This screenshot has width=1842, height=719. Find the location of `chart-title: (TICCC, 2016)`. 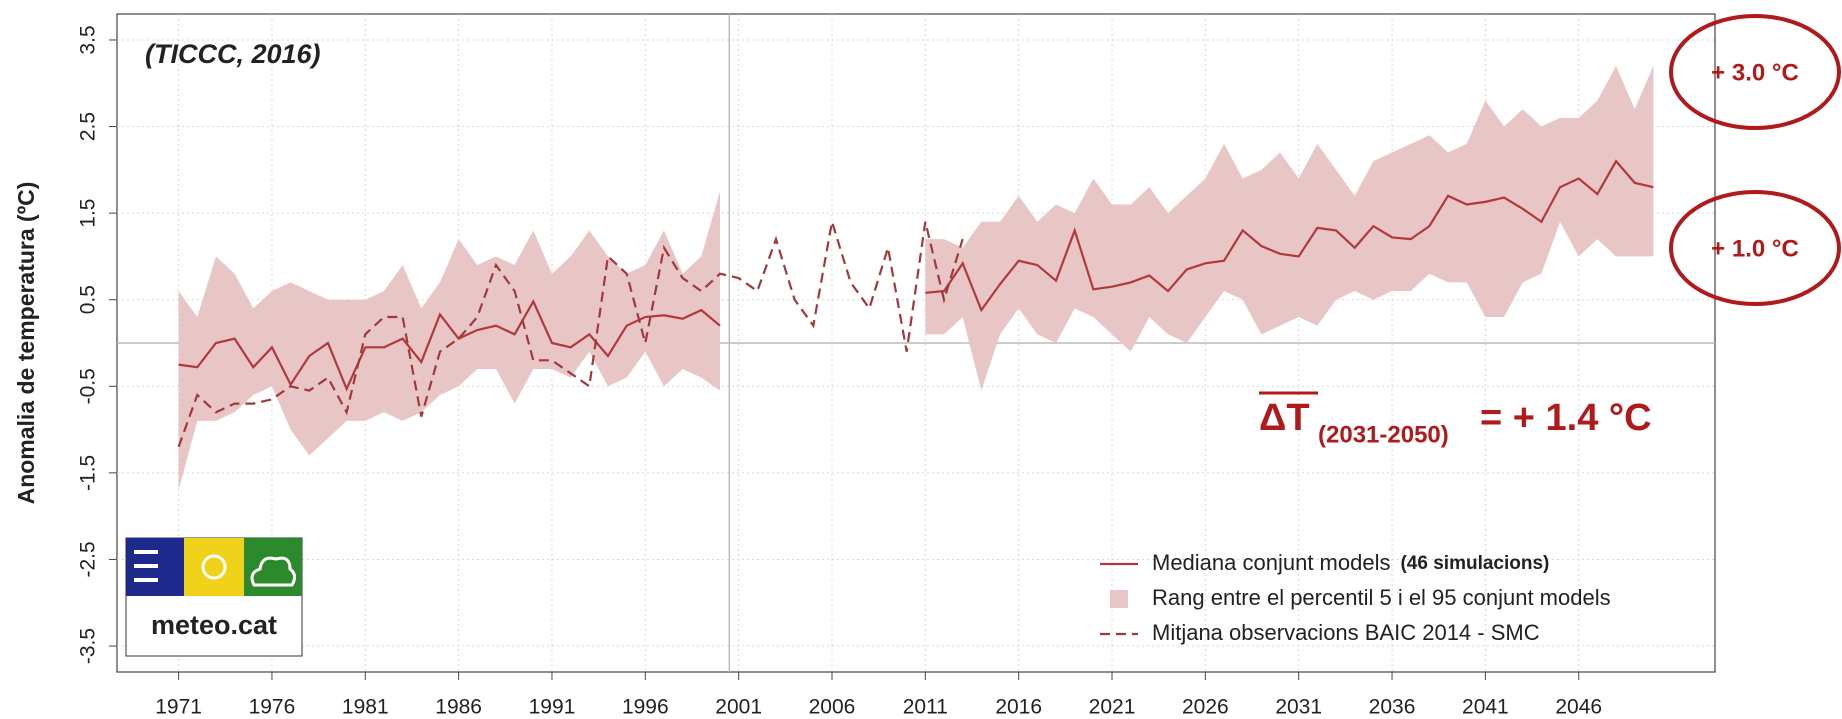

chart-title: (TICCC, 2016) is located at coordinates (233, 54).